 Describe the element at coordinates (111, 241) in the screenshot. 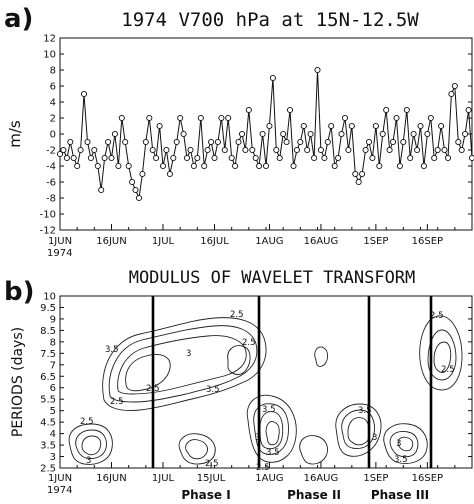

I see `panel-a-xtick-label: 16JUN` at that location.